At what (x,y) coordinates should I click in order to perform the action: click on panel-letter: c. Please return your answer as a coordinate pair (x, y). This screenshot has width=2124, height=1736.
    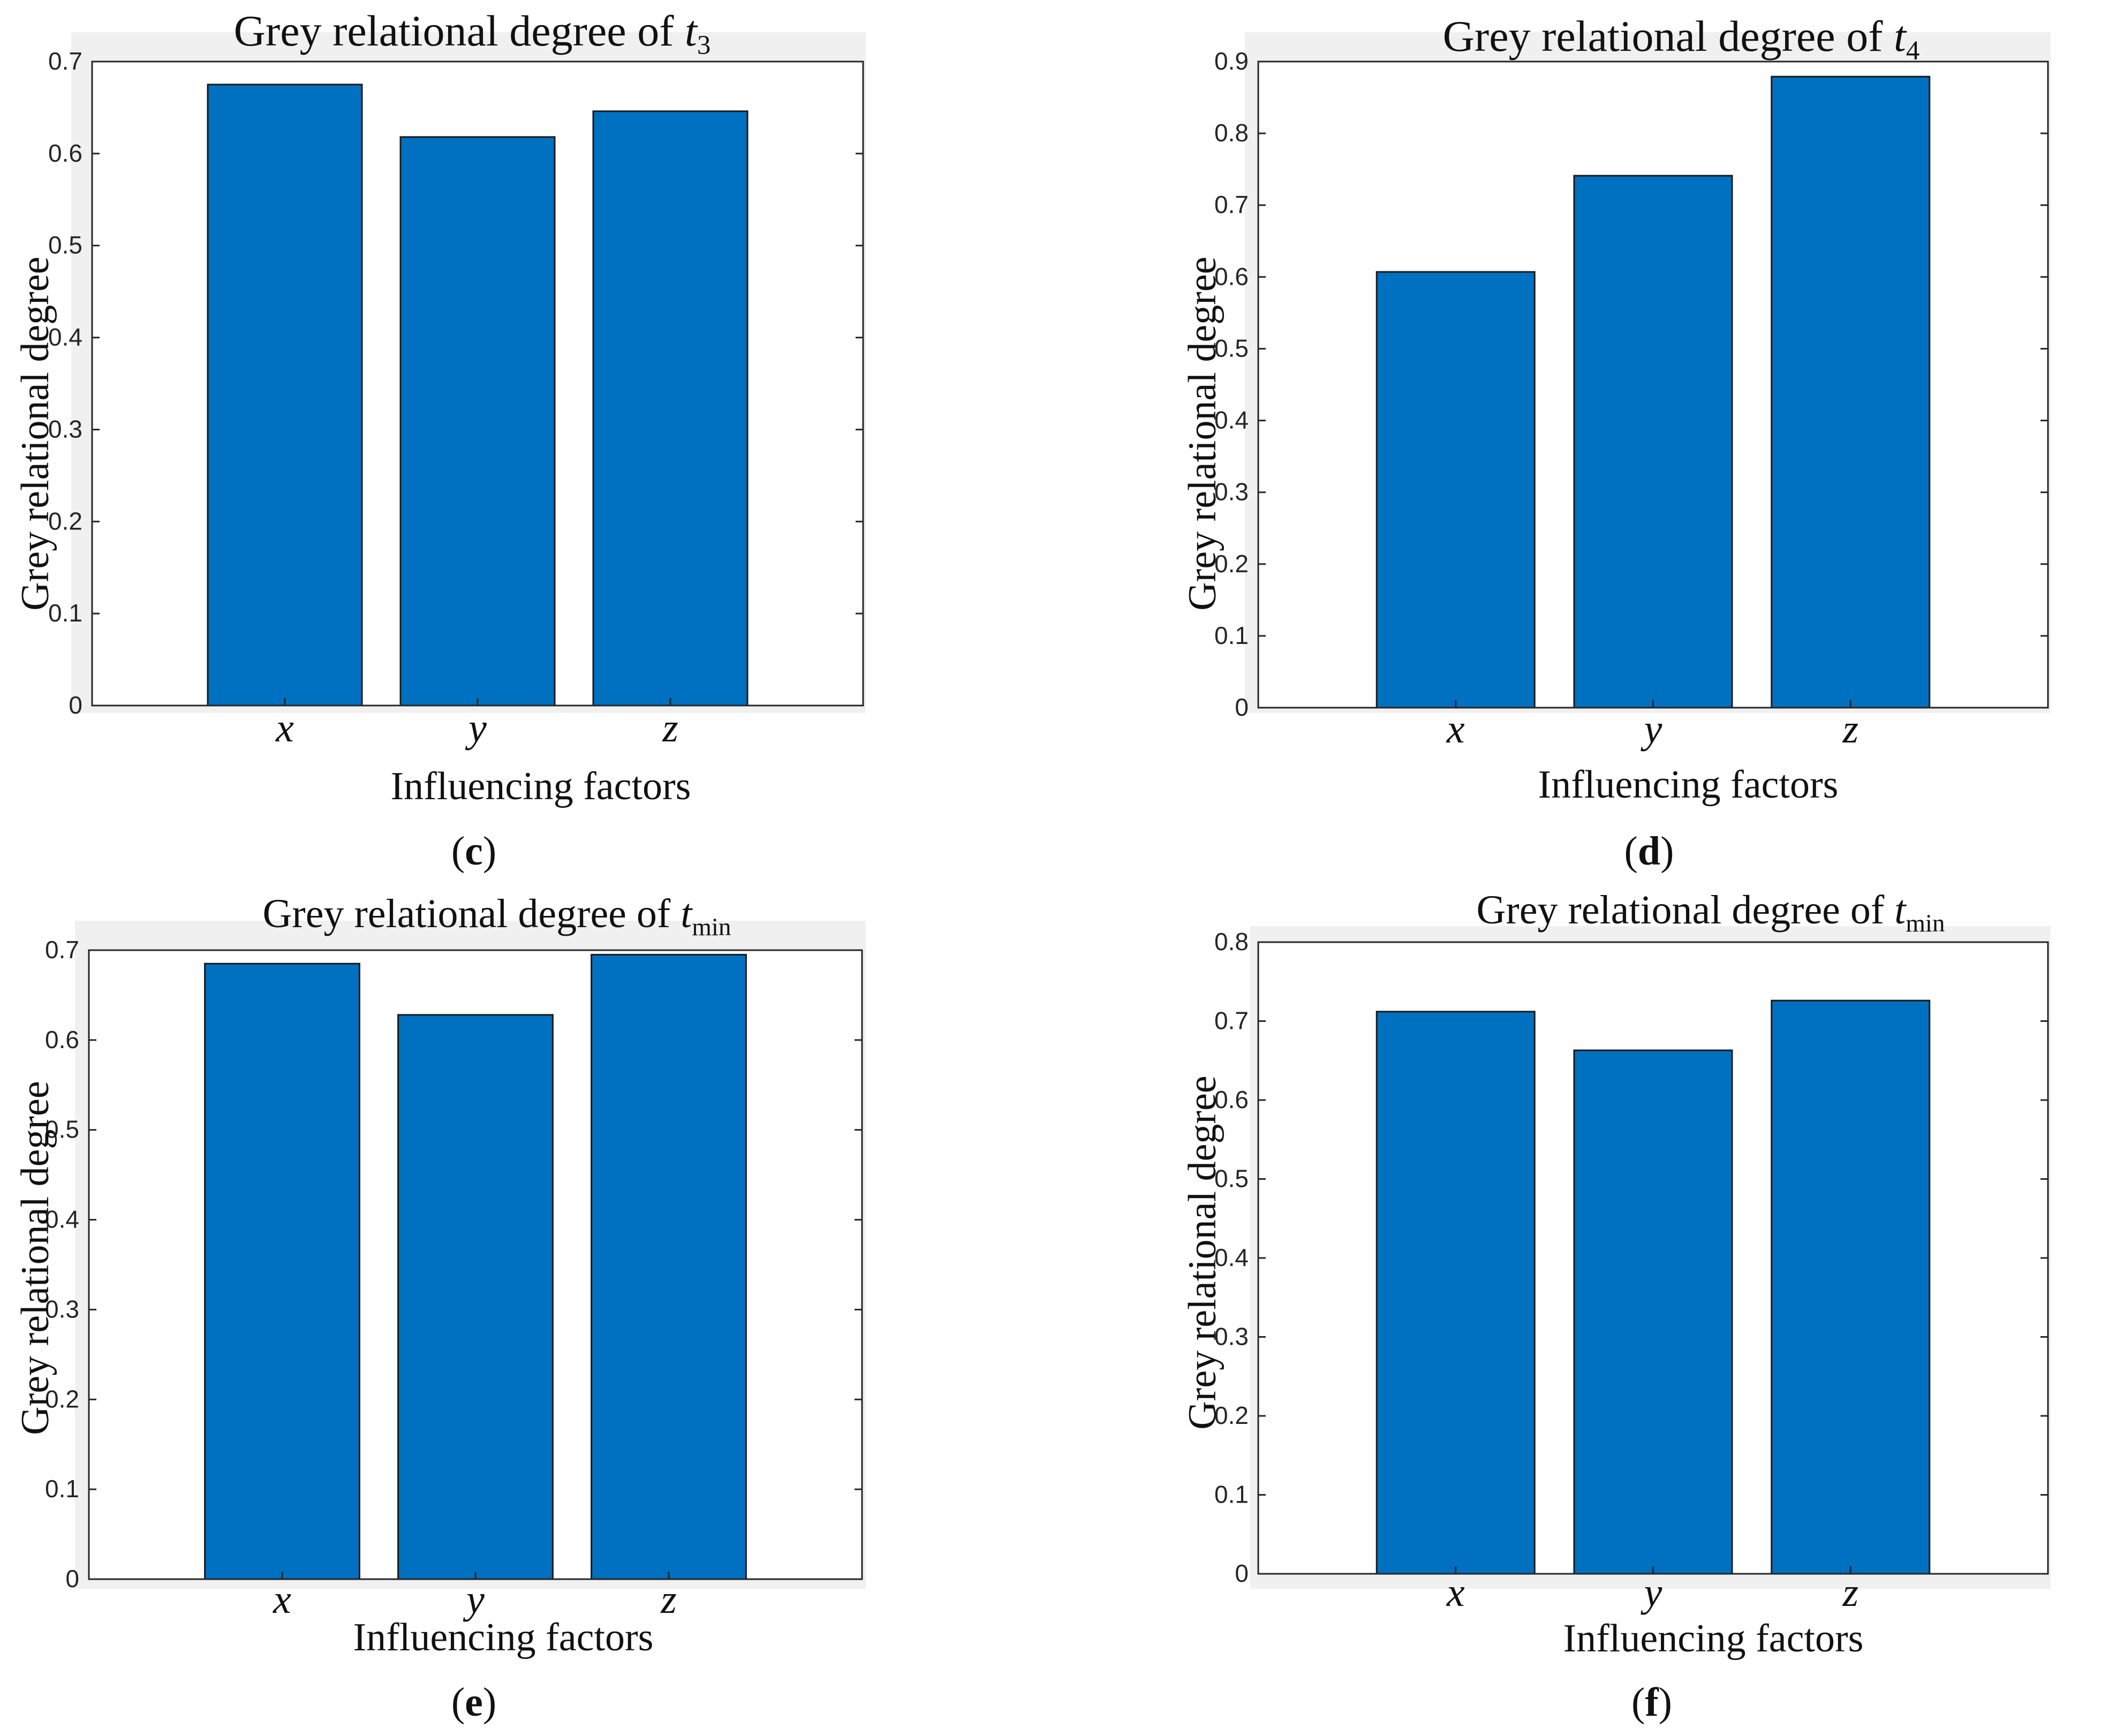
    Looking at the image, I should click on (474, 851).